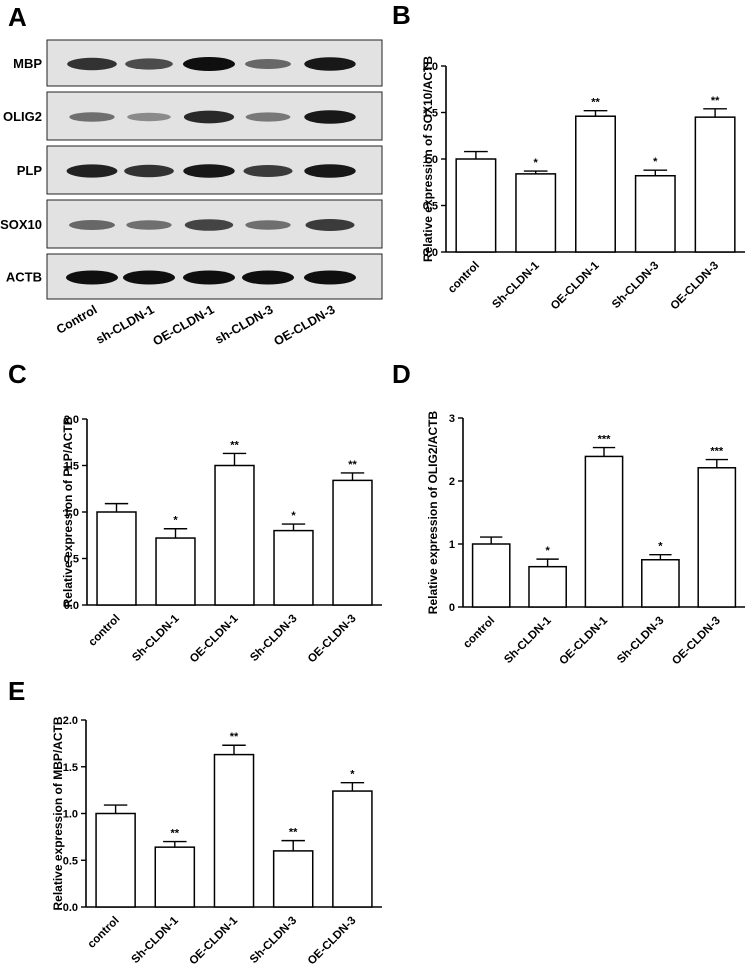 Image resolution: width=753 pixels, height=978 pixels. I want to click on y-axis-label: Relative expression of OLIG2/ACTB, so click(433, 512).